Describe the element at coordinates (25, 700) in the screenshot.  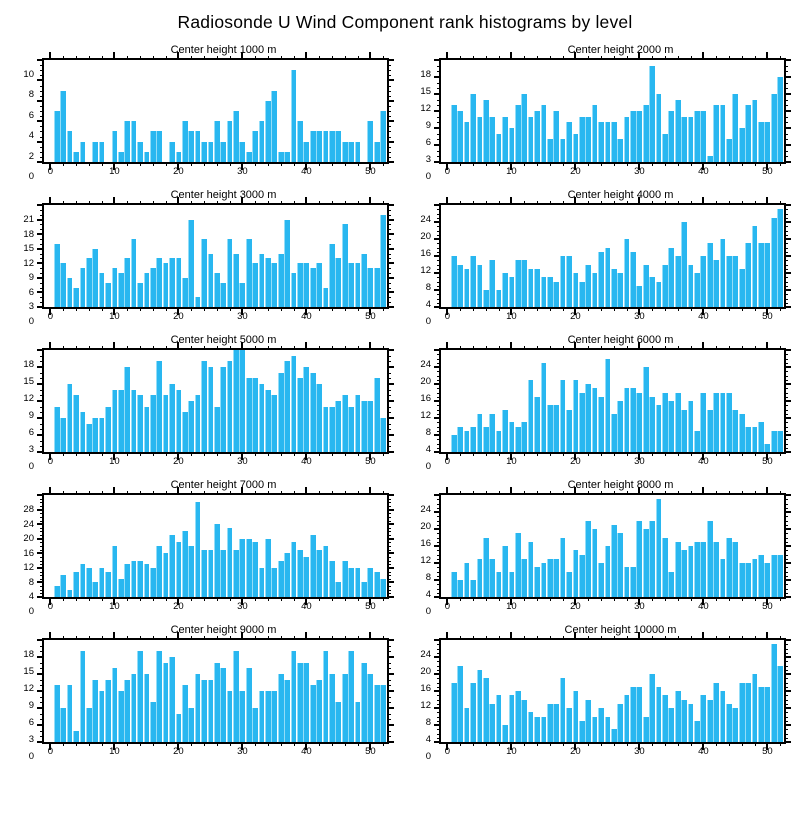
I see `y-axis-labels: 0 3 6 9 12 15 18` at that location.